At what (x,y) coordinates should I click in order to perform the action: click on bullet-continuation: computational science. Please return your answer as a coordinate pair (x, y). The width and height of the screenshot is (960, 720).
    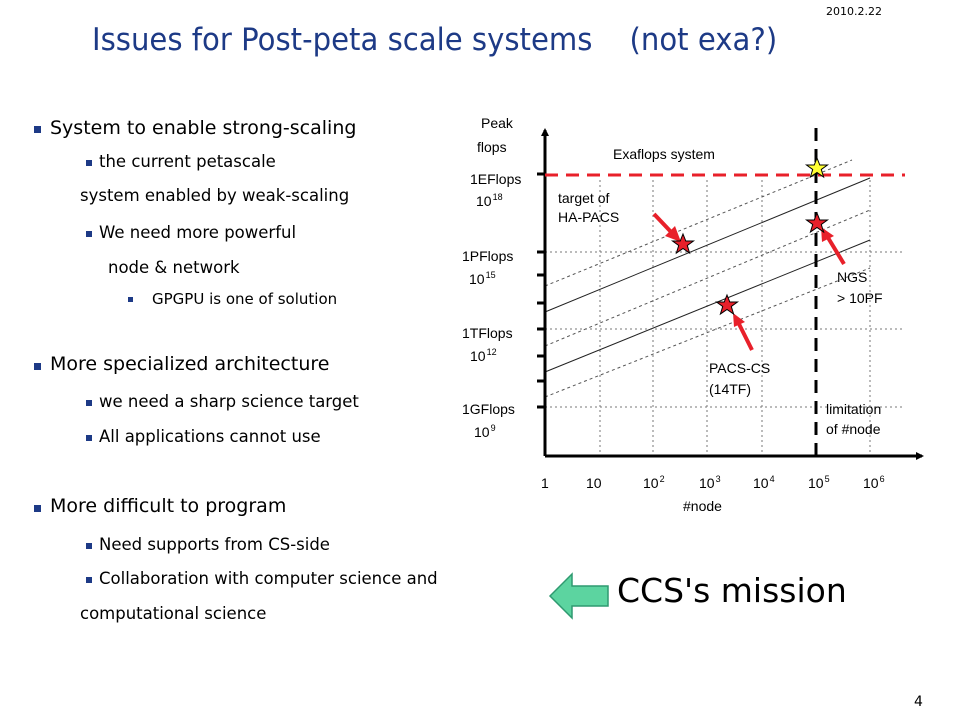
    Looking at the image, I should click on (173, 613).